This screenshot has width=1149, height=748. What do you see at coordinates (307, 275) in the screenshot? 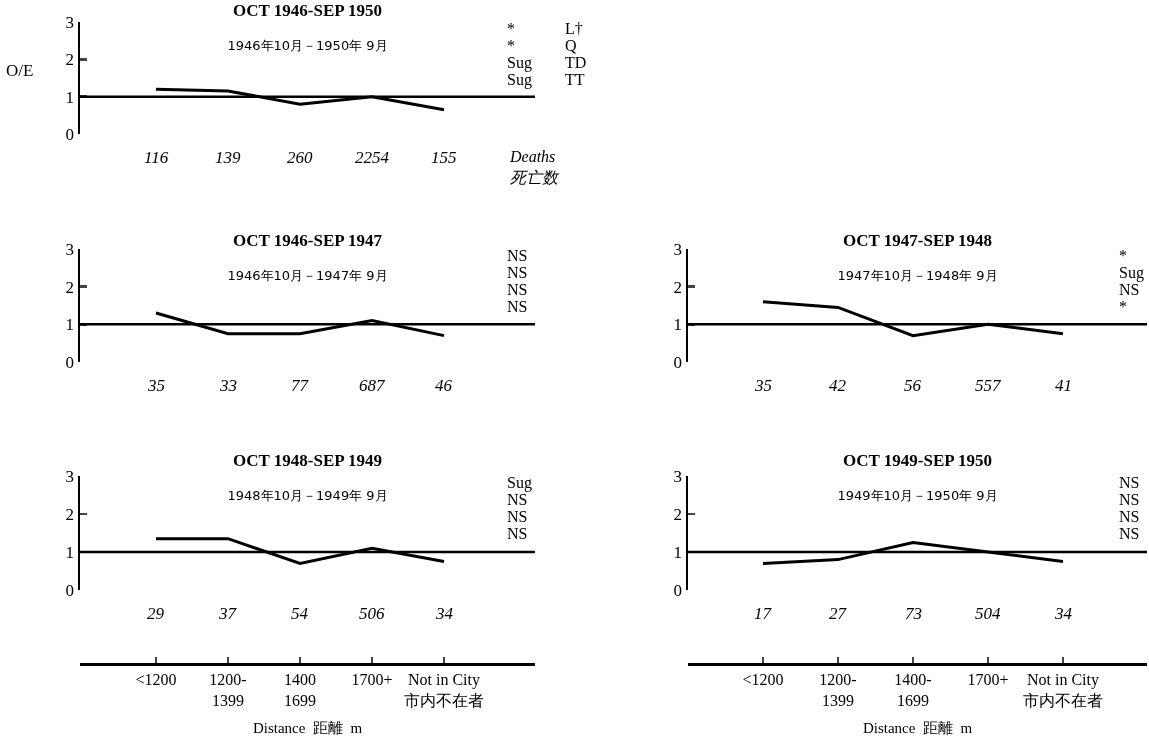
I see `text: 1946年10月－1947年 9月` at bounding box center [307, 275].